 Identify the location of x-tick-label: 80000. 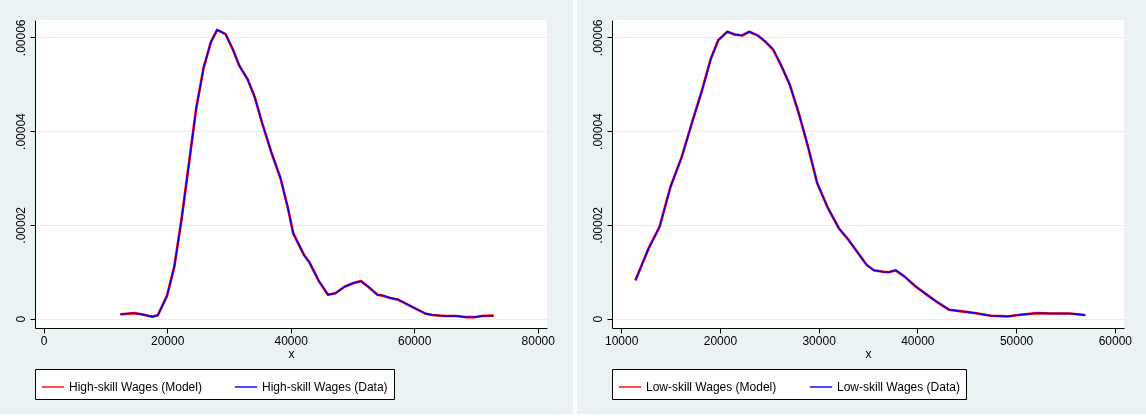
(538, 340).